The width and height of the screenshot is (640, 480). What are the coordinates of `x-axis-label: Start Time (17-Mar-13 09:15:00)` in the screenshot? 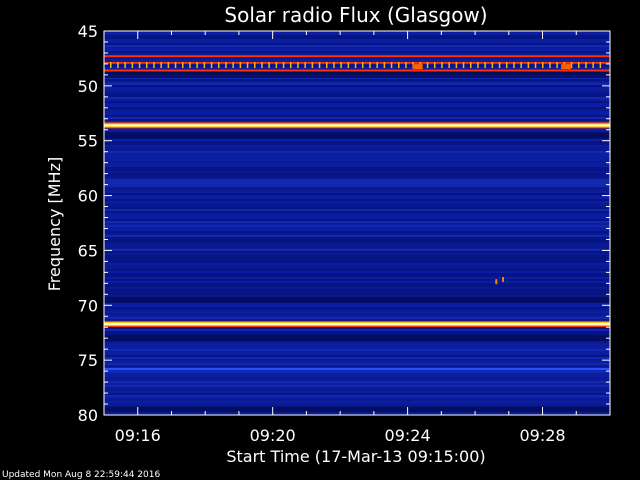 It's located at (355, 456).